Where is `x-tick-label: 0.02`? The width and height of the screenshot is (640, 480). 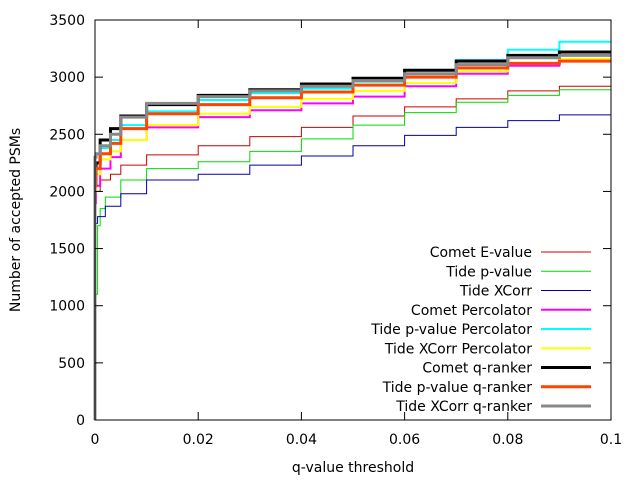
x-tick-label: 0.02 is located at coordinates (198, 440).